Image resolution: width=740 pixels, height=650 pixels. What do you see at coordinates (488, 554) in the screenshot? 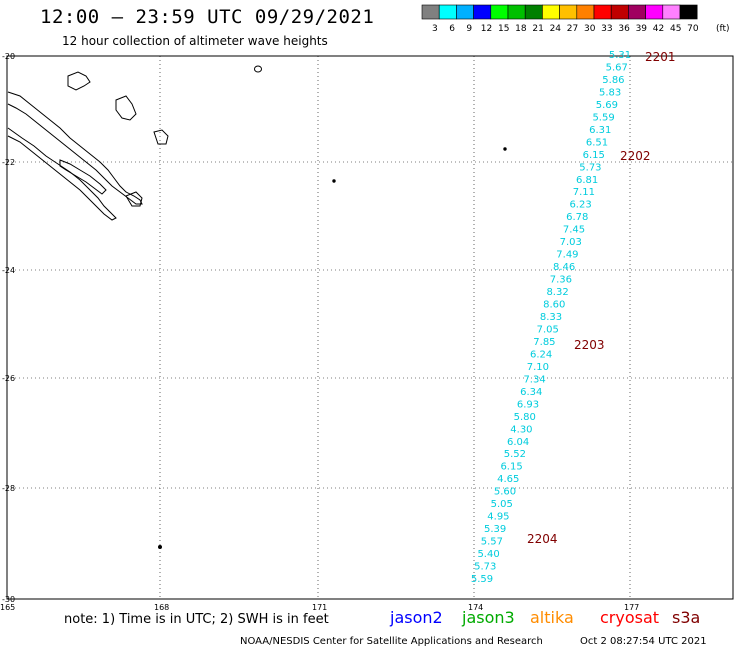
I see `swh-value: 5.40` at bounding box center [488, 554].